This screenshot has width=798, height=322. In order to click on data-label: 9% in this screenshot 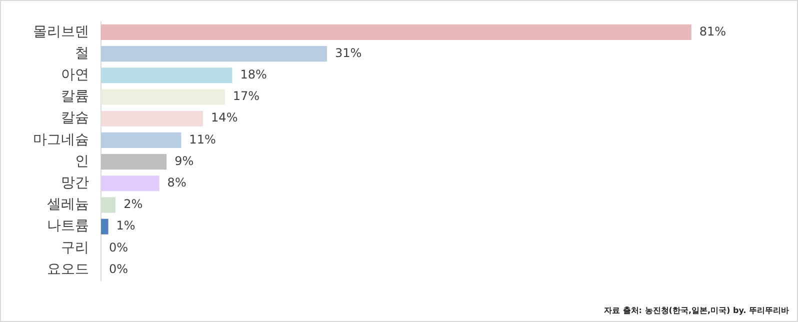, I will do `click(184, 161)`.